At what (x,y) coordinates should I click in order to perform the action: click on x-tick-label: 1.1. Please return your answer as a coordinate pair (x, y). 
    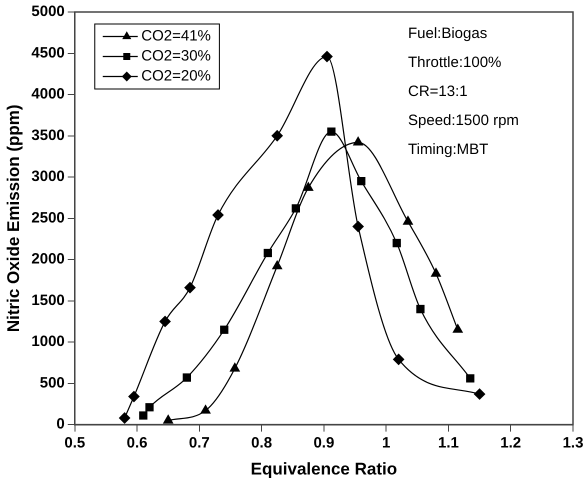
    Looking at the image, I should click on (448, 443).